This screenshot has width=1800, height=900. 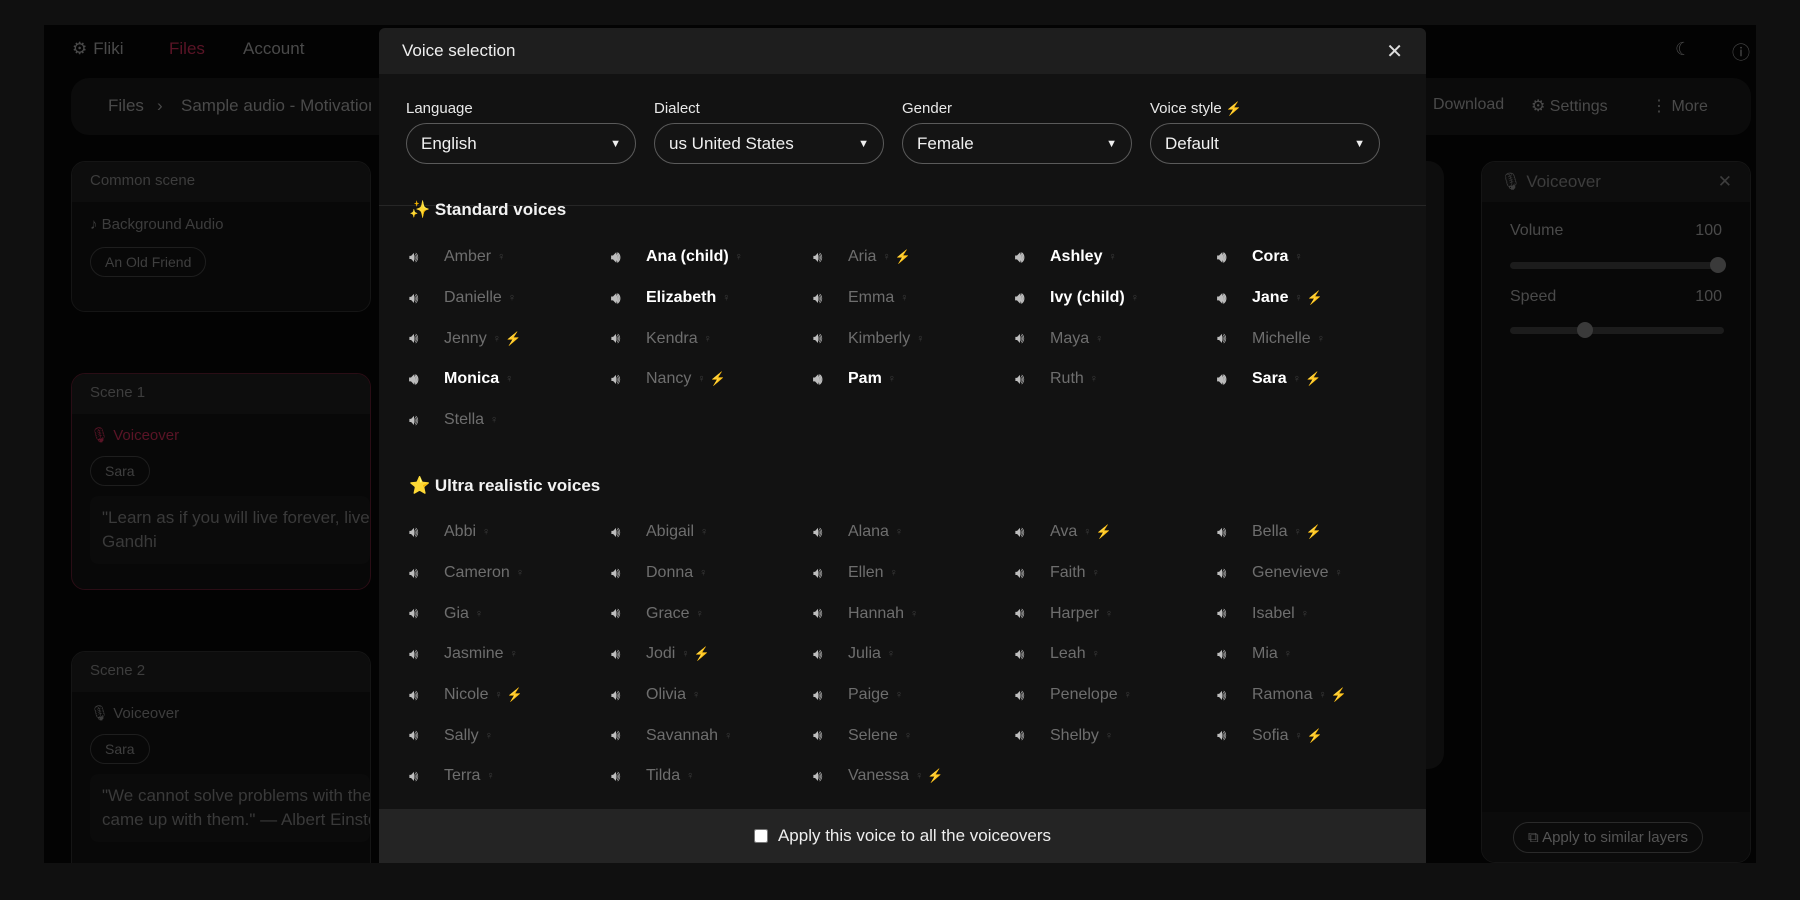 What do you see at coordinates (1116, 695) in the screenshot?
I see `voice-option: 🔊︎ Penelope ♀` at bounding box center [1116, 695].